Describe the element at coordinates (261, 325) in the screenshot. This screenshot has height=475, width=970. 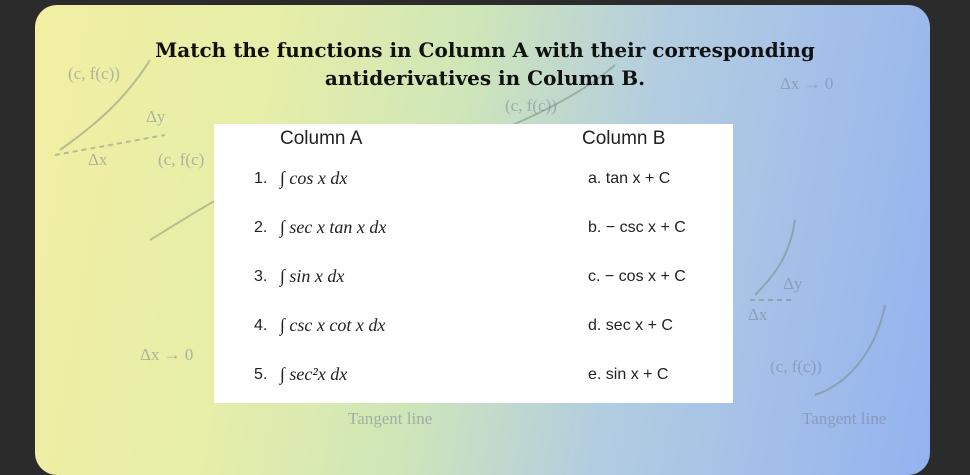
I see `row-number: 4.` at that location.